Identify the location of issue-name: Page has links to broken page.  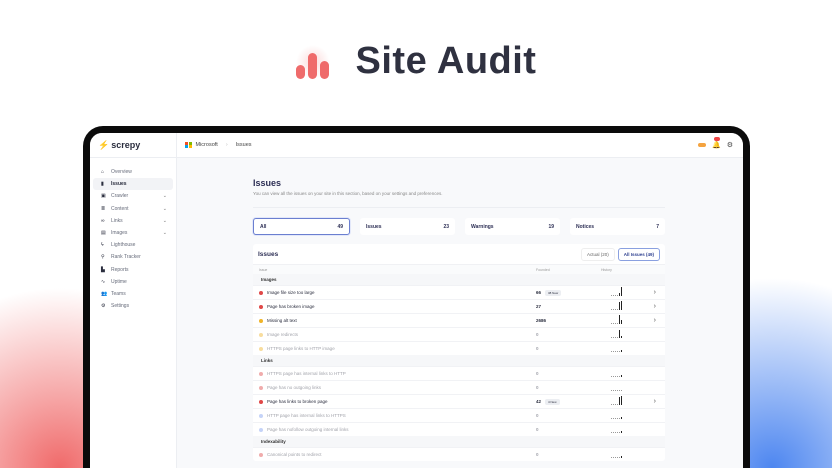
(297, 401).